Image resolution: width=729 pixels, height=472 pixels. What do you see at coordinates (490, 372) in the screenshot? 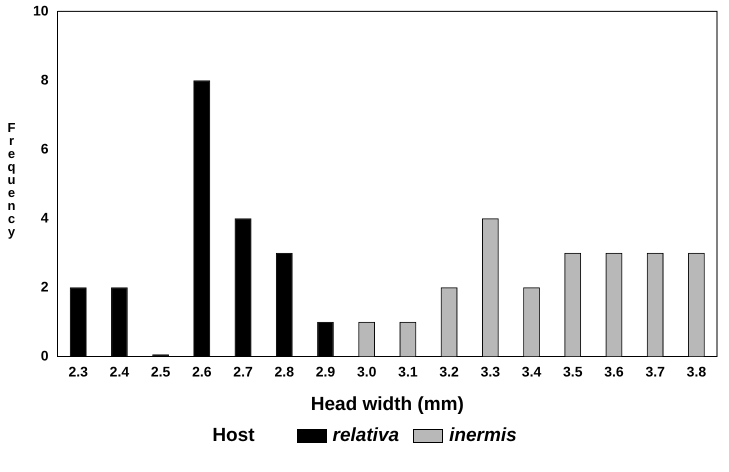
I see `x-tick-label: 3.3` at bounding box center [490, 372].